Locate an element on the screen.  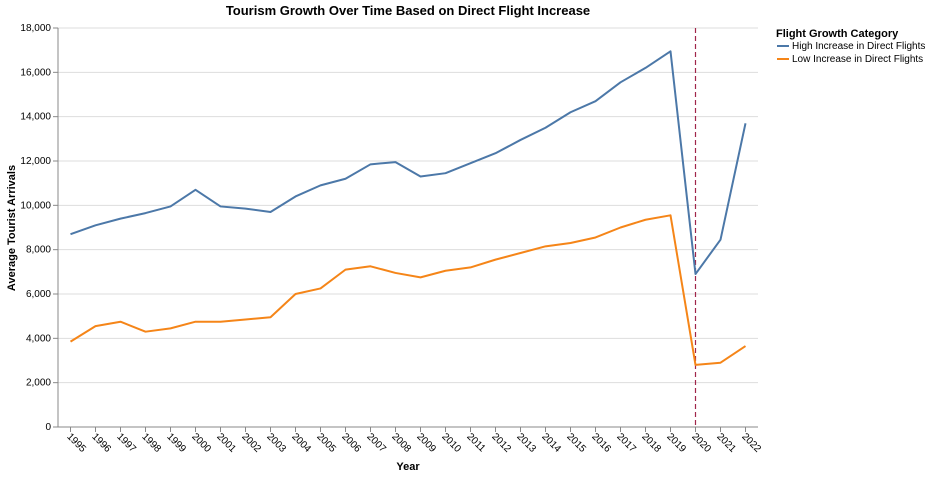
y-tick-label: 18,000 is located at coordinates (35, 28).